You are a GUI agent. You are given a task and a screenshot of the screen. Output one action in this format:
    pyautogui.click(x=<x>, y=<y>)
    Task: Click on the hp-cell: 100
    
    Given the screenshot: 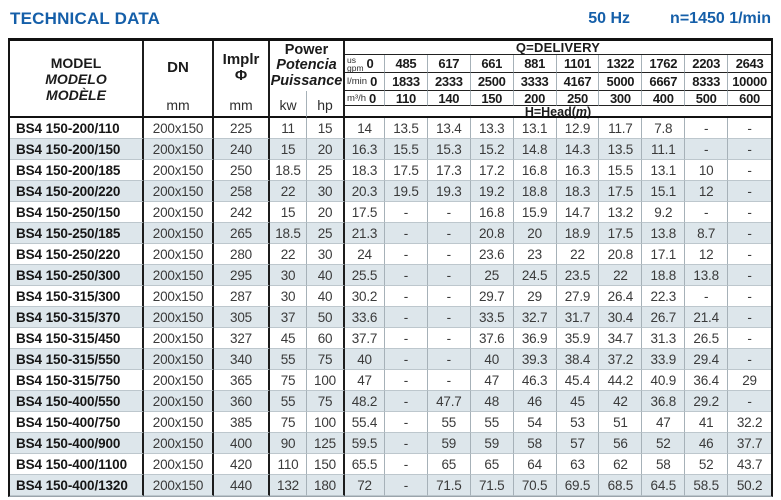 What is the action you would take?
    pyautogui.click(x=326, y=380)
    